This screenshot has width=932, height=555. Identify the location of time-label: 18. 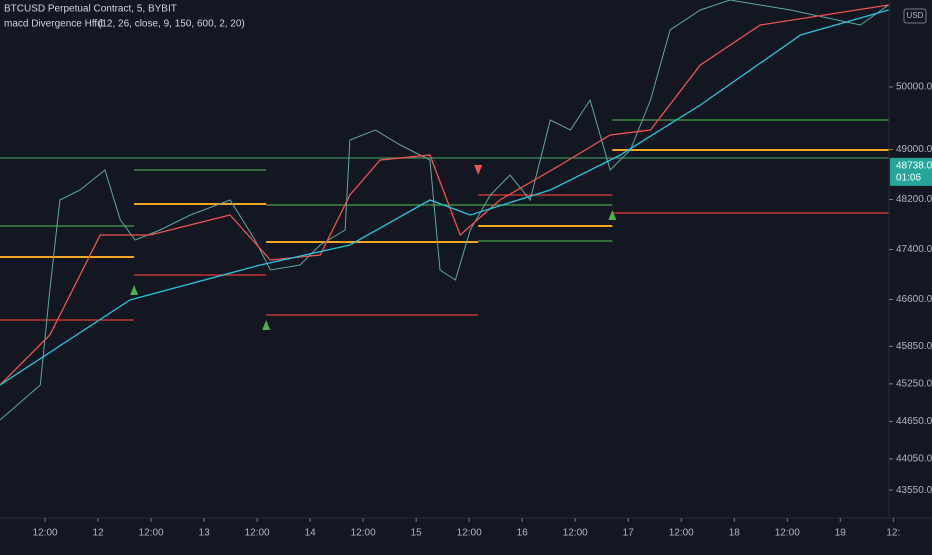
(735, 533).